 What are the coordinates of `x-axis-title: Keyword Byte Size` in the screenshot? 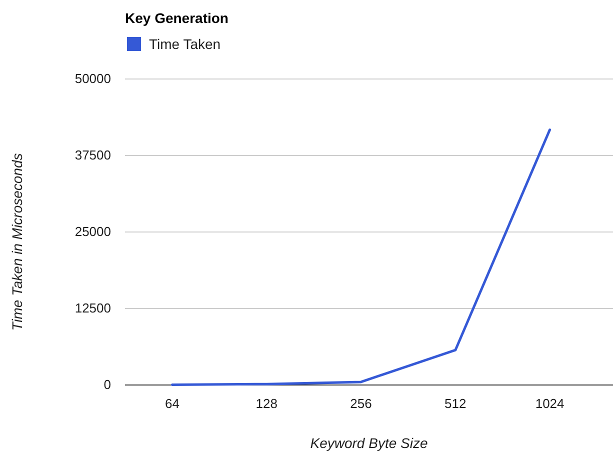 It's located at (369, 443).